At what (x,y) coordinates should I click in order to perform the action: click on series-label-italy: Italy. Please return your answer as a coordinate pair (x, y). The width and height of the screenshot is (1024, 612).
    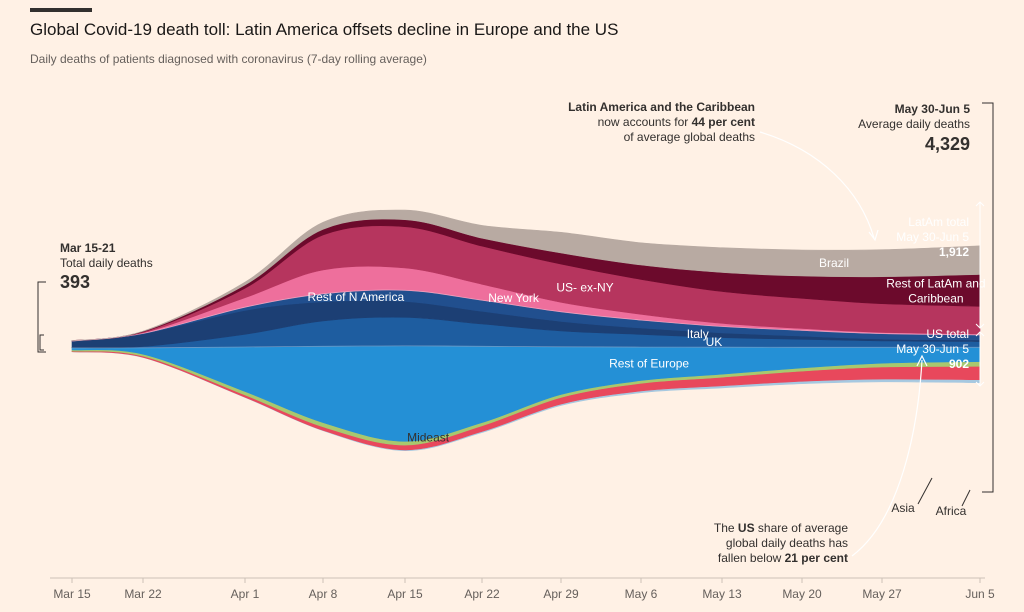
    Looking at the image, I should click on (698, 334).